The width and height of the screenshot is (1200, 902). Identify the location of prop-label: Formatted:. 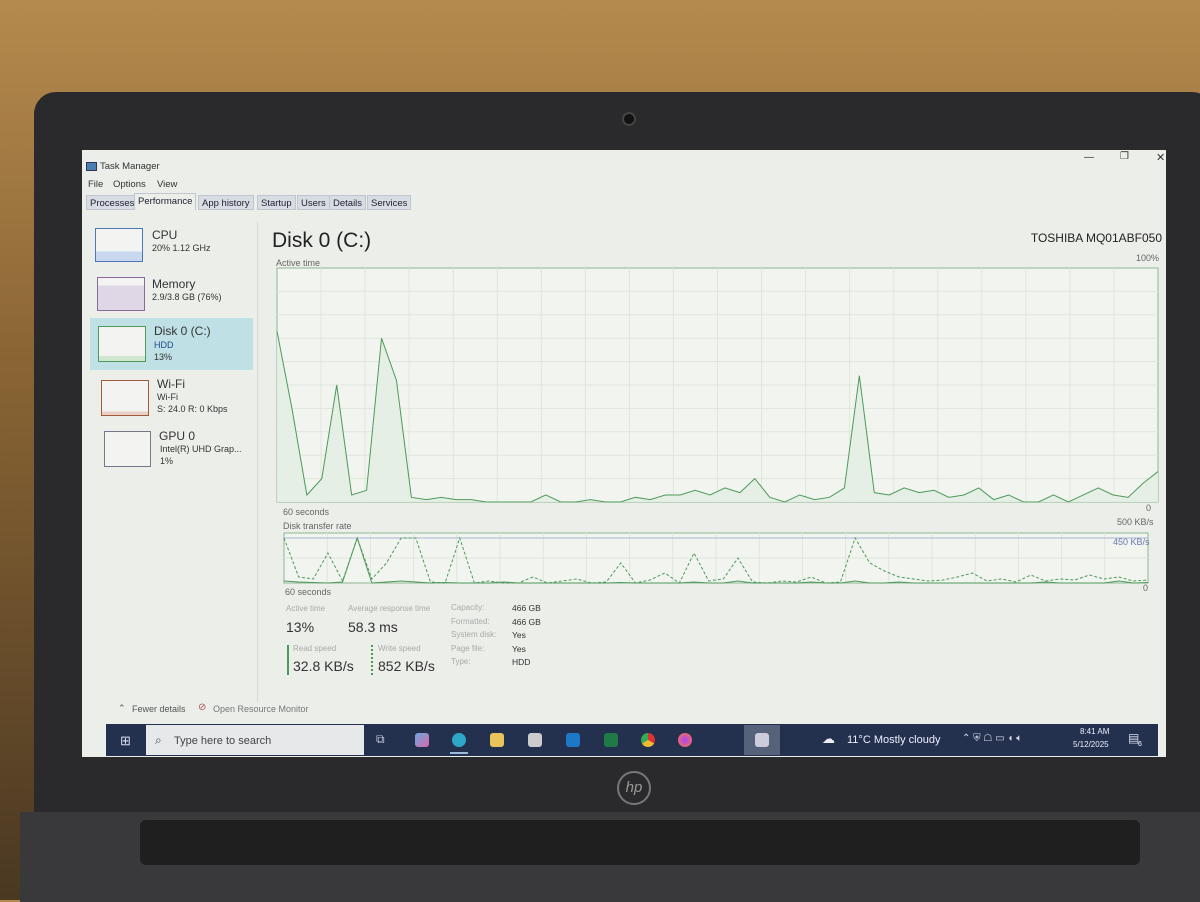
(470, 621).